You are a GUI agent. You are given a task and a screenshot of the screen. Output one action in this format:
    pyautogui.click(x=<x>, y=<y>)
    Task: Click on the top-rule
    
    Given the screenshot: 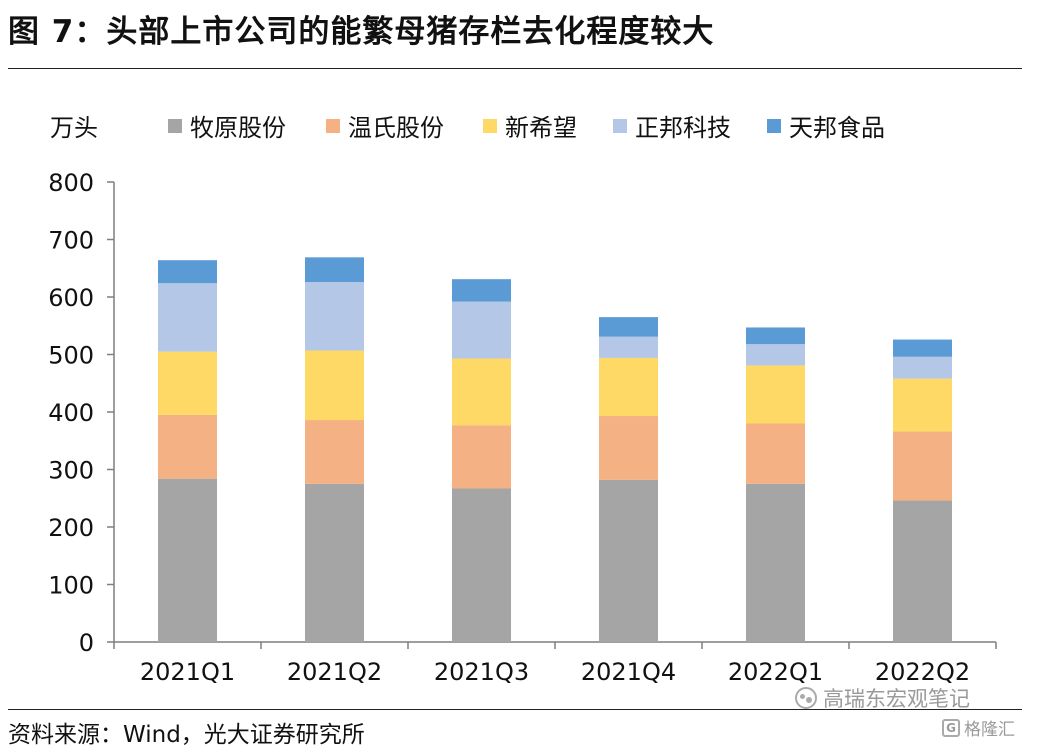 What is the action you would take?
    pyautogui.click(x=515, y=68)
    